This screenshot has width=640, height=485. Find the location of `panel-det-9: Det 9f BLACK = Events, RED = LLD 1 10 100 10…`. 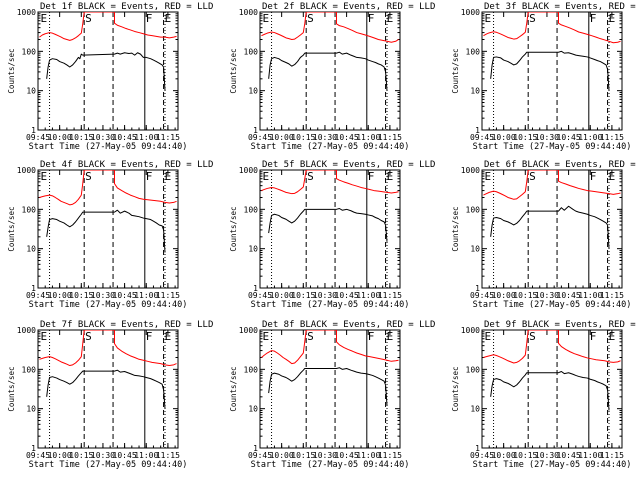

panel-det-9: Det 9f BLACK = Events, RED = LLD 1 10 100 10… is located at coordinates (545, 395).